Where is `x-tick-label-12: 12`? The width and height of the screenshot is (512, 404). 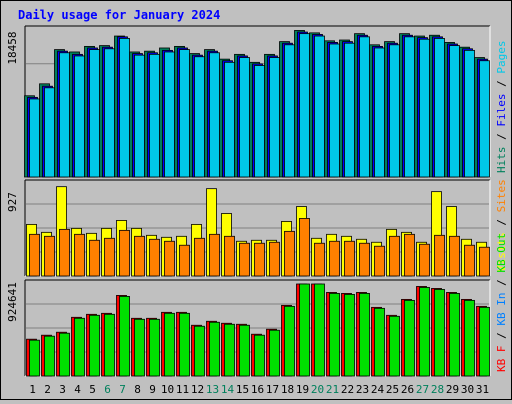 x-tick-label-12: 12 is located at coordinates (197, 389).